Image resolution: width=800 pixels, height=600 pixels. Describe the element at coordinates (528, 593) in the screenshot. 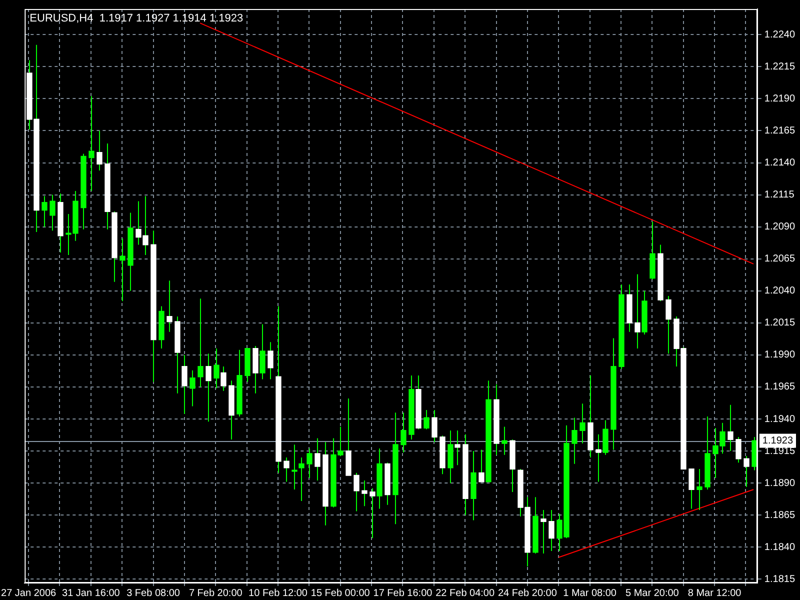

I see `x-tick-label: 24 Feb 20:00` at that location.